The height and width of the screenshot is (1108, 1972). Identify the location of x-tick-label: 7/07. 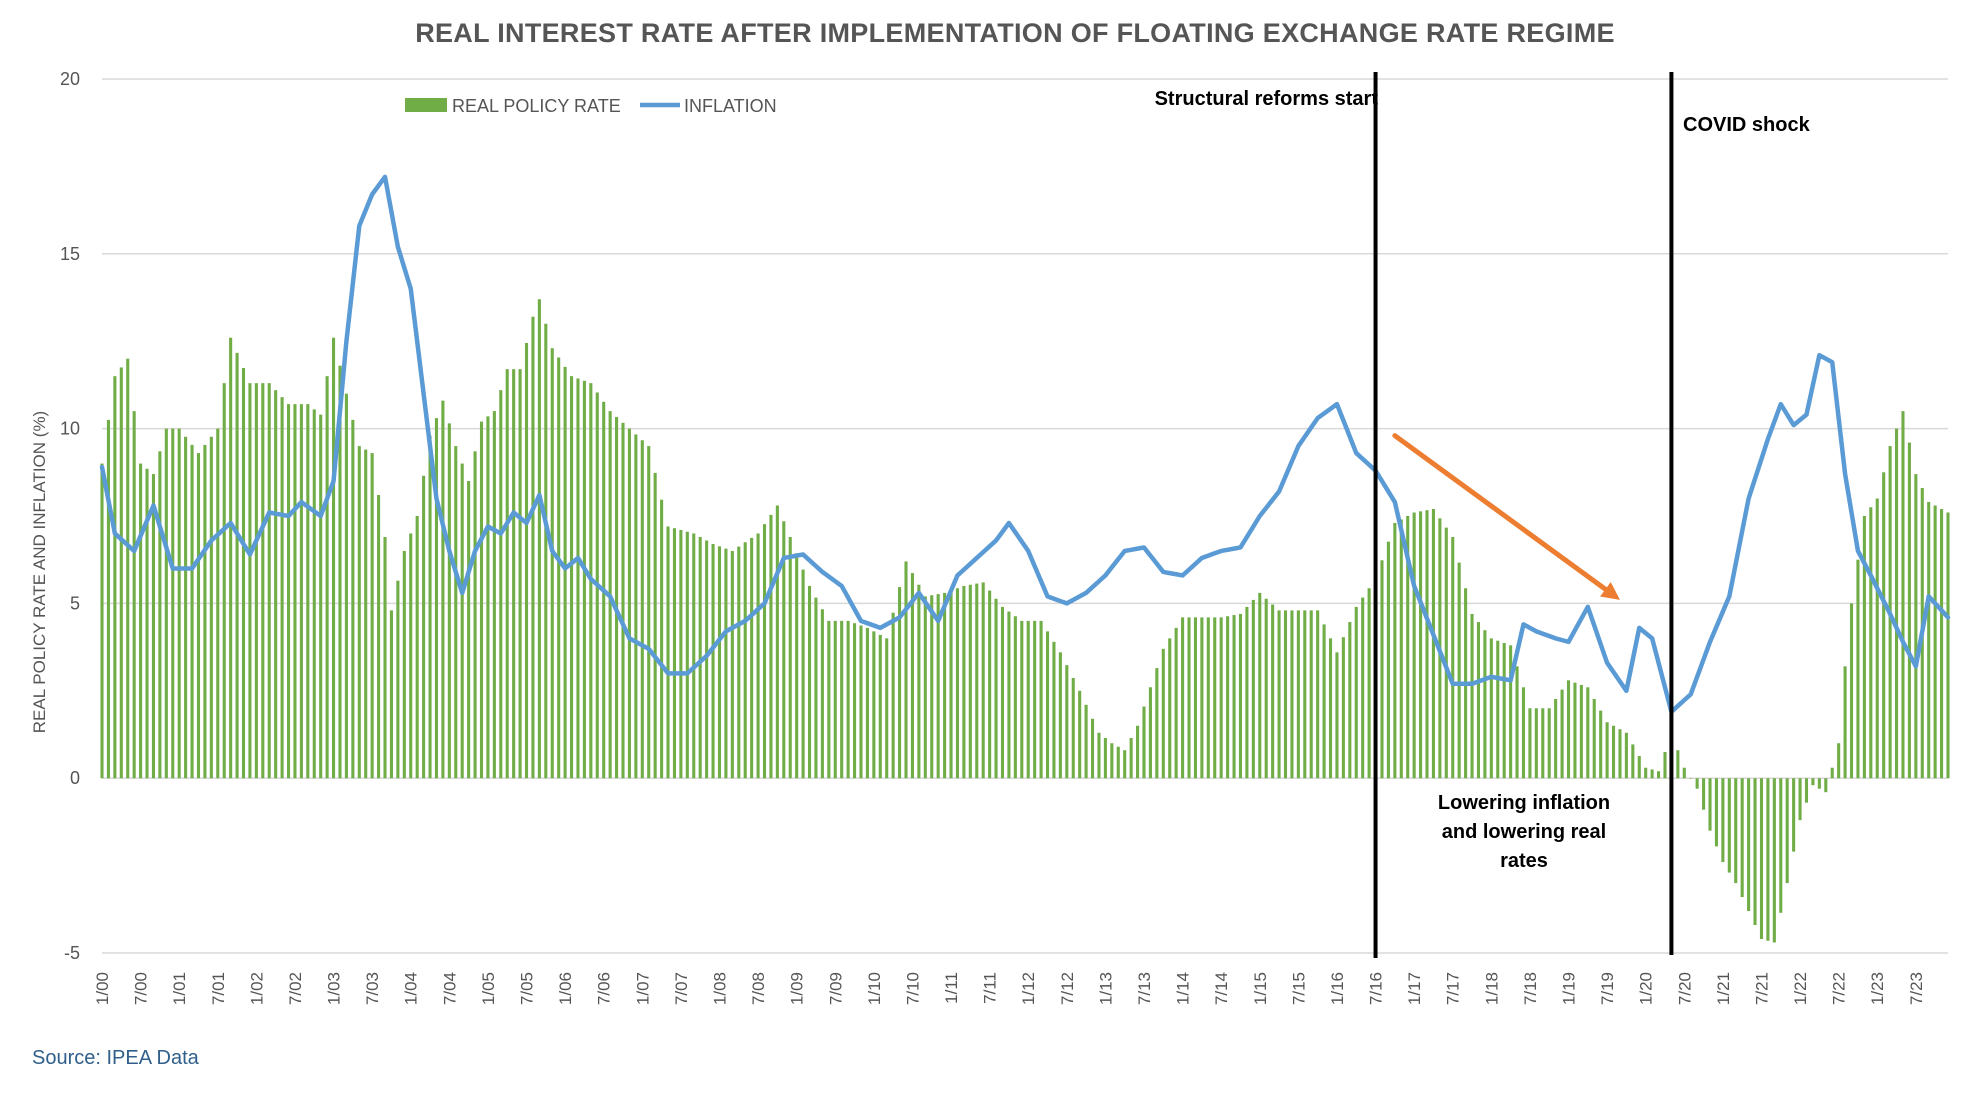
(681, 988).